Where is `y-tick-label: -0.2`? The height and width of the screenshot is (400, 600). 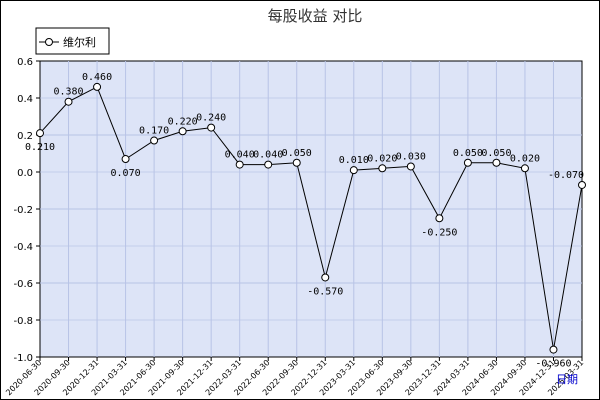 y-tick-label: -0.2 is located at coordinates (23, 210).